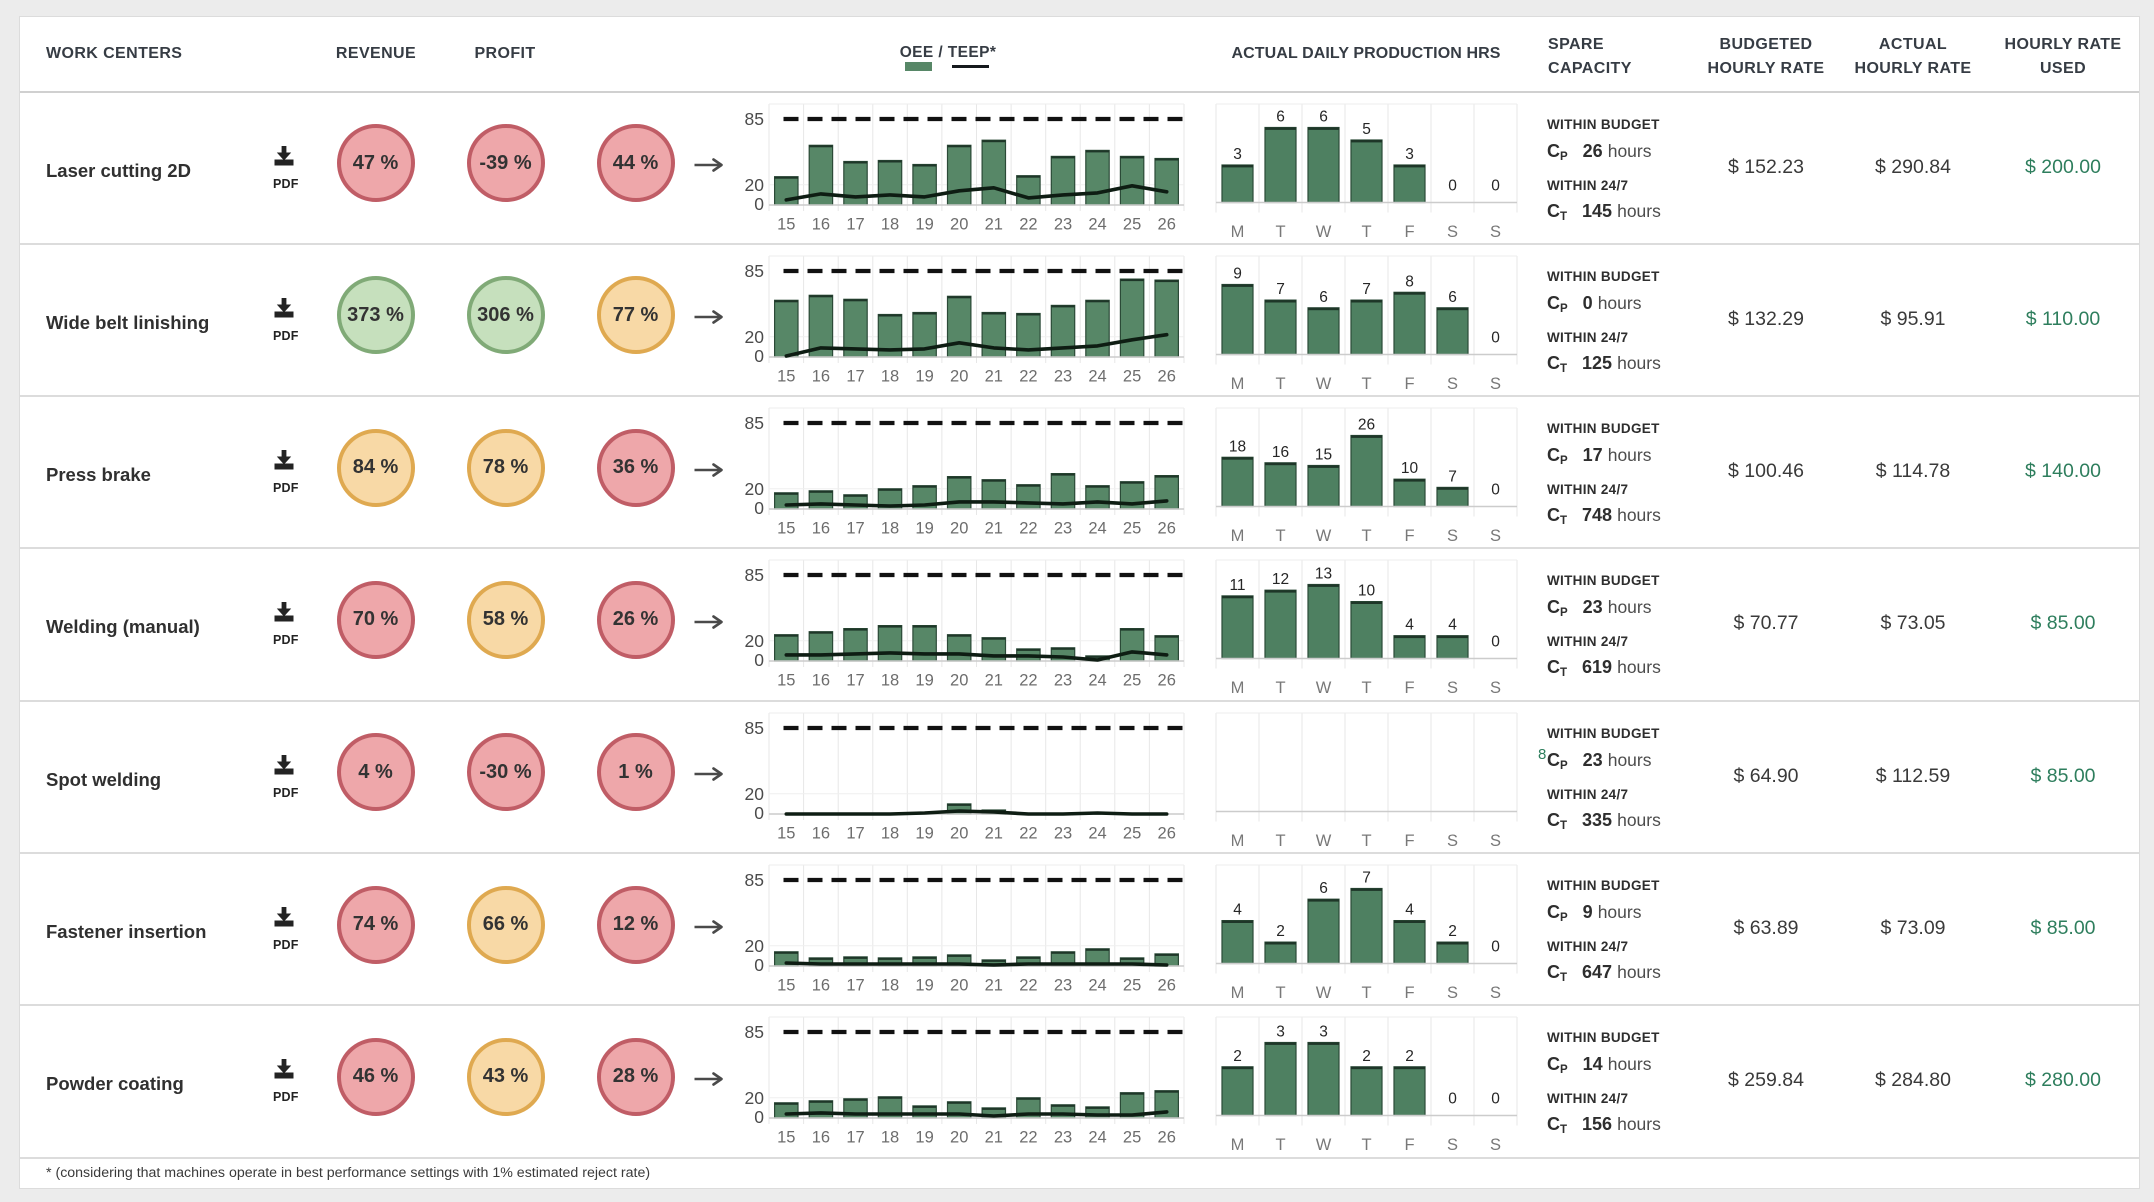  What do you see at coordinates (1367, 591) in the screenshot?
I see `svg-text: 10` at bounding box center [1367, 591].